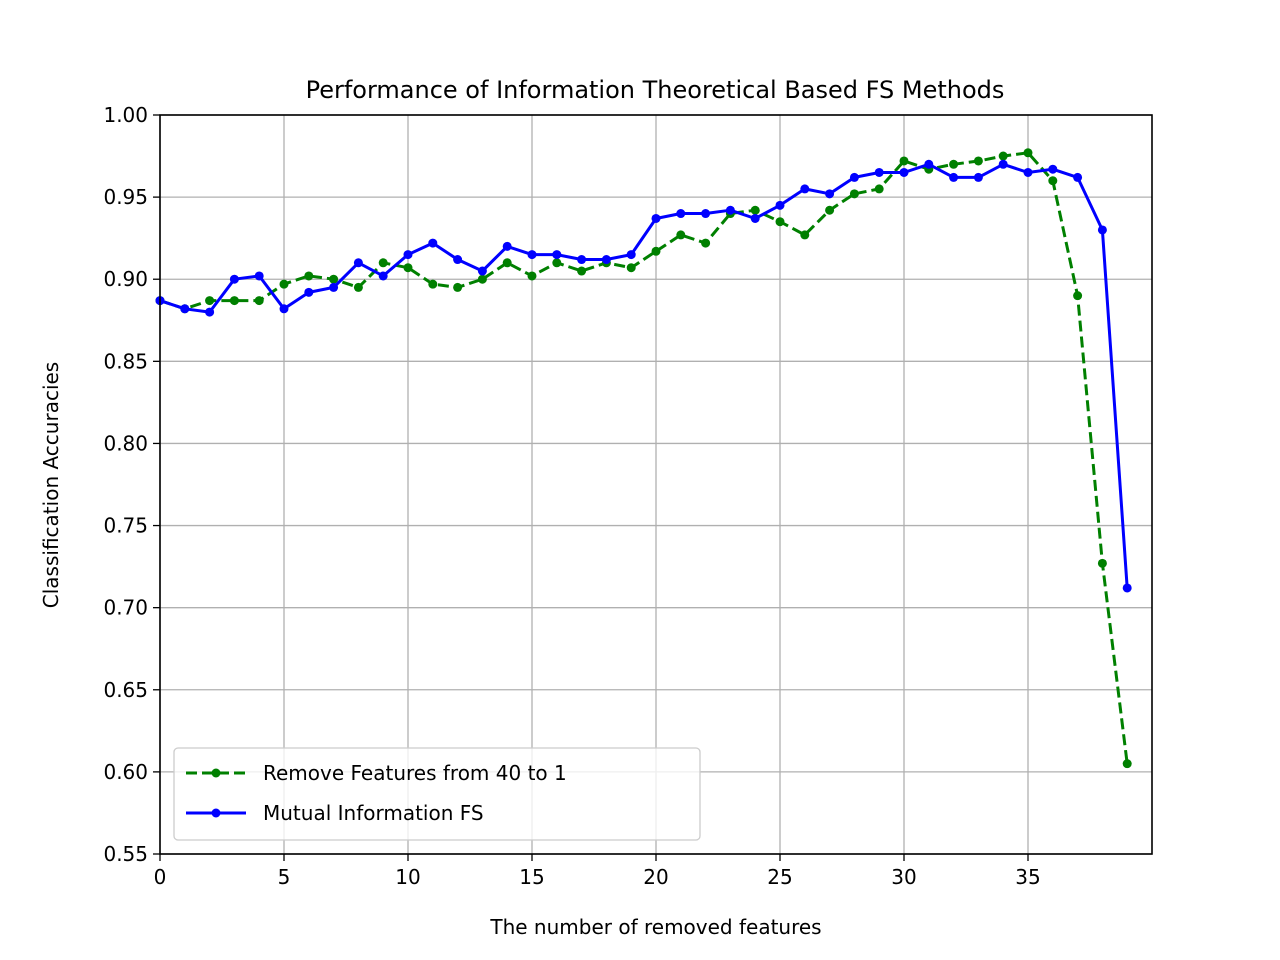 The width and height of the screenshot is (1280, 960). I want to click on y-tick-label: 0.65, so click(125, 690).